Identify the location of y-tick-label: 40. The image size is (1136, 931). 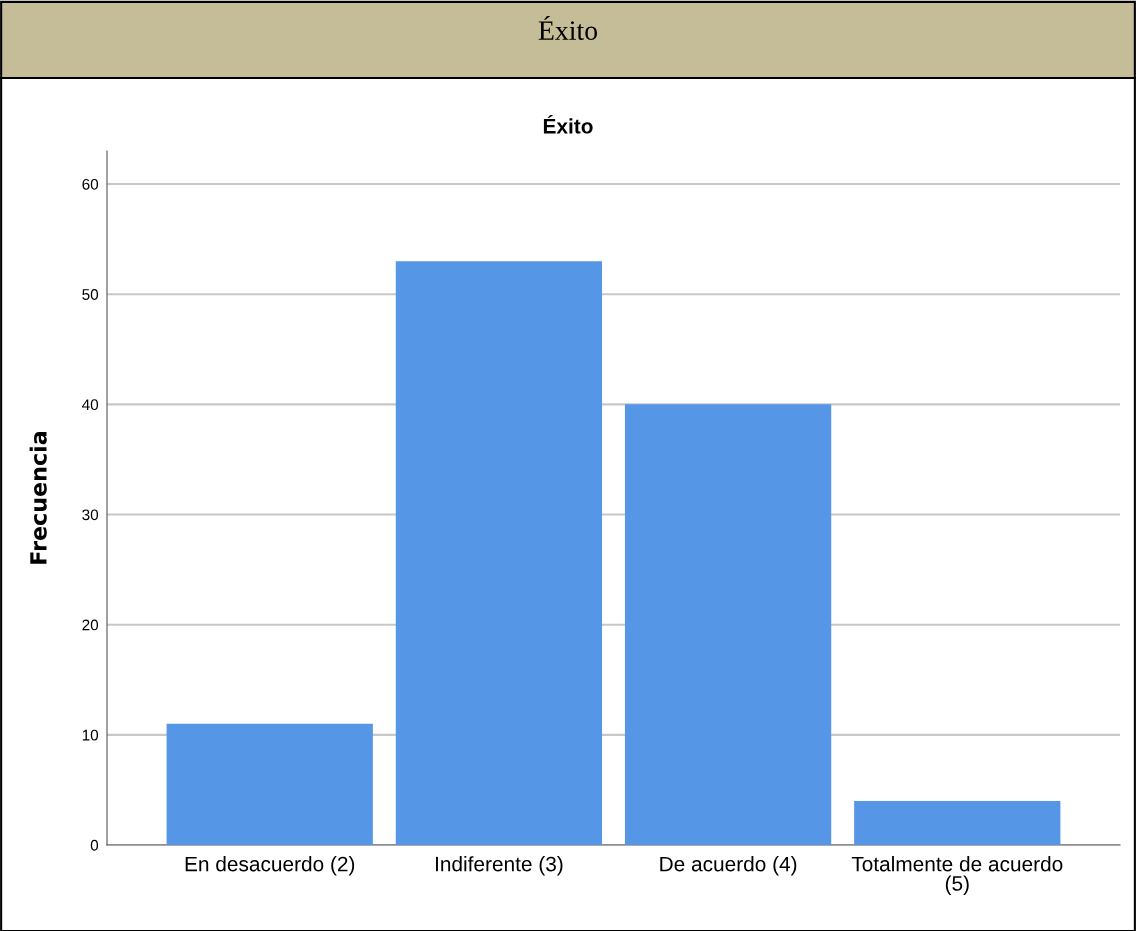
(90, 405).